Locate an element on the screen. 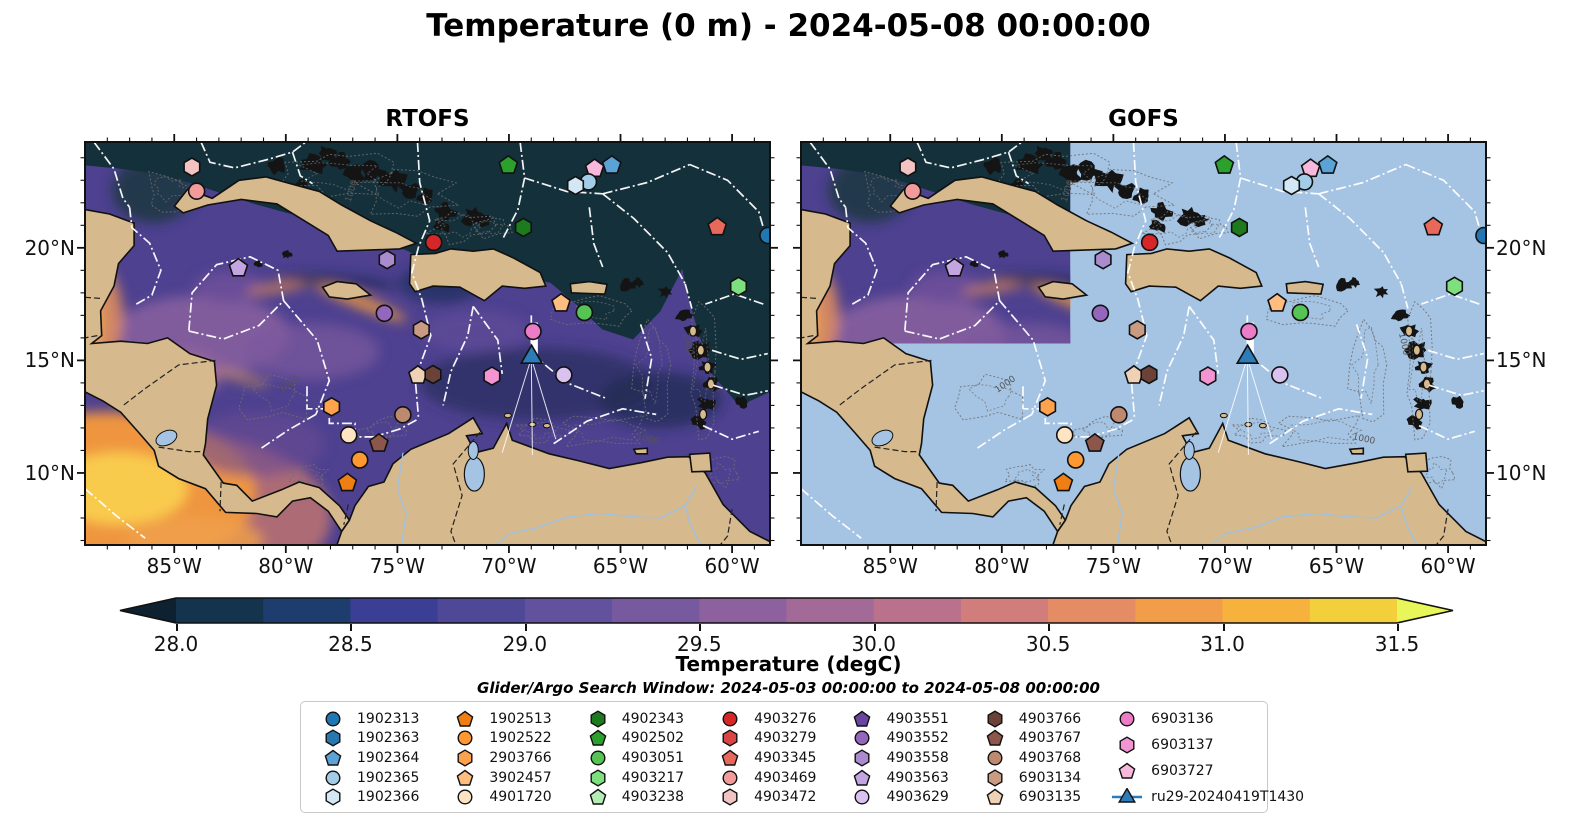 The image size is (1577, 828). legend-item-label: 1902365 is located at coordinates (388, 777).